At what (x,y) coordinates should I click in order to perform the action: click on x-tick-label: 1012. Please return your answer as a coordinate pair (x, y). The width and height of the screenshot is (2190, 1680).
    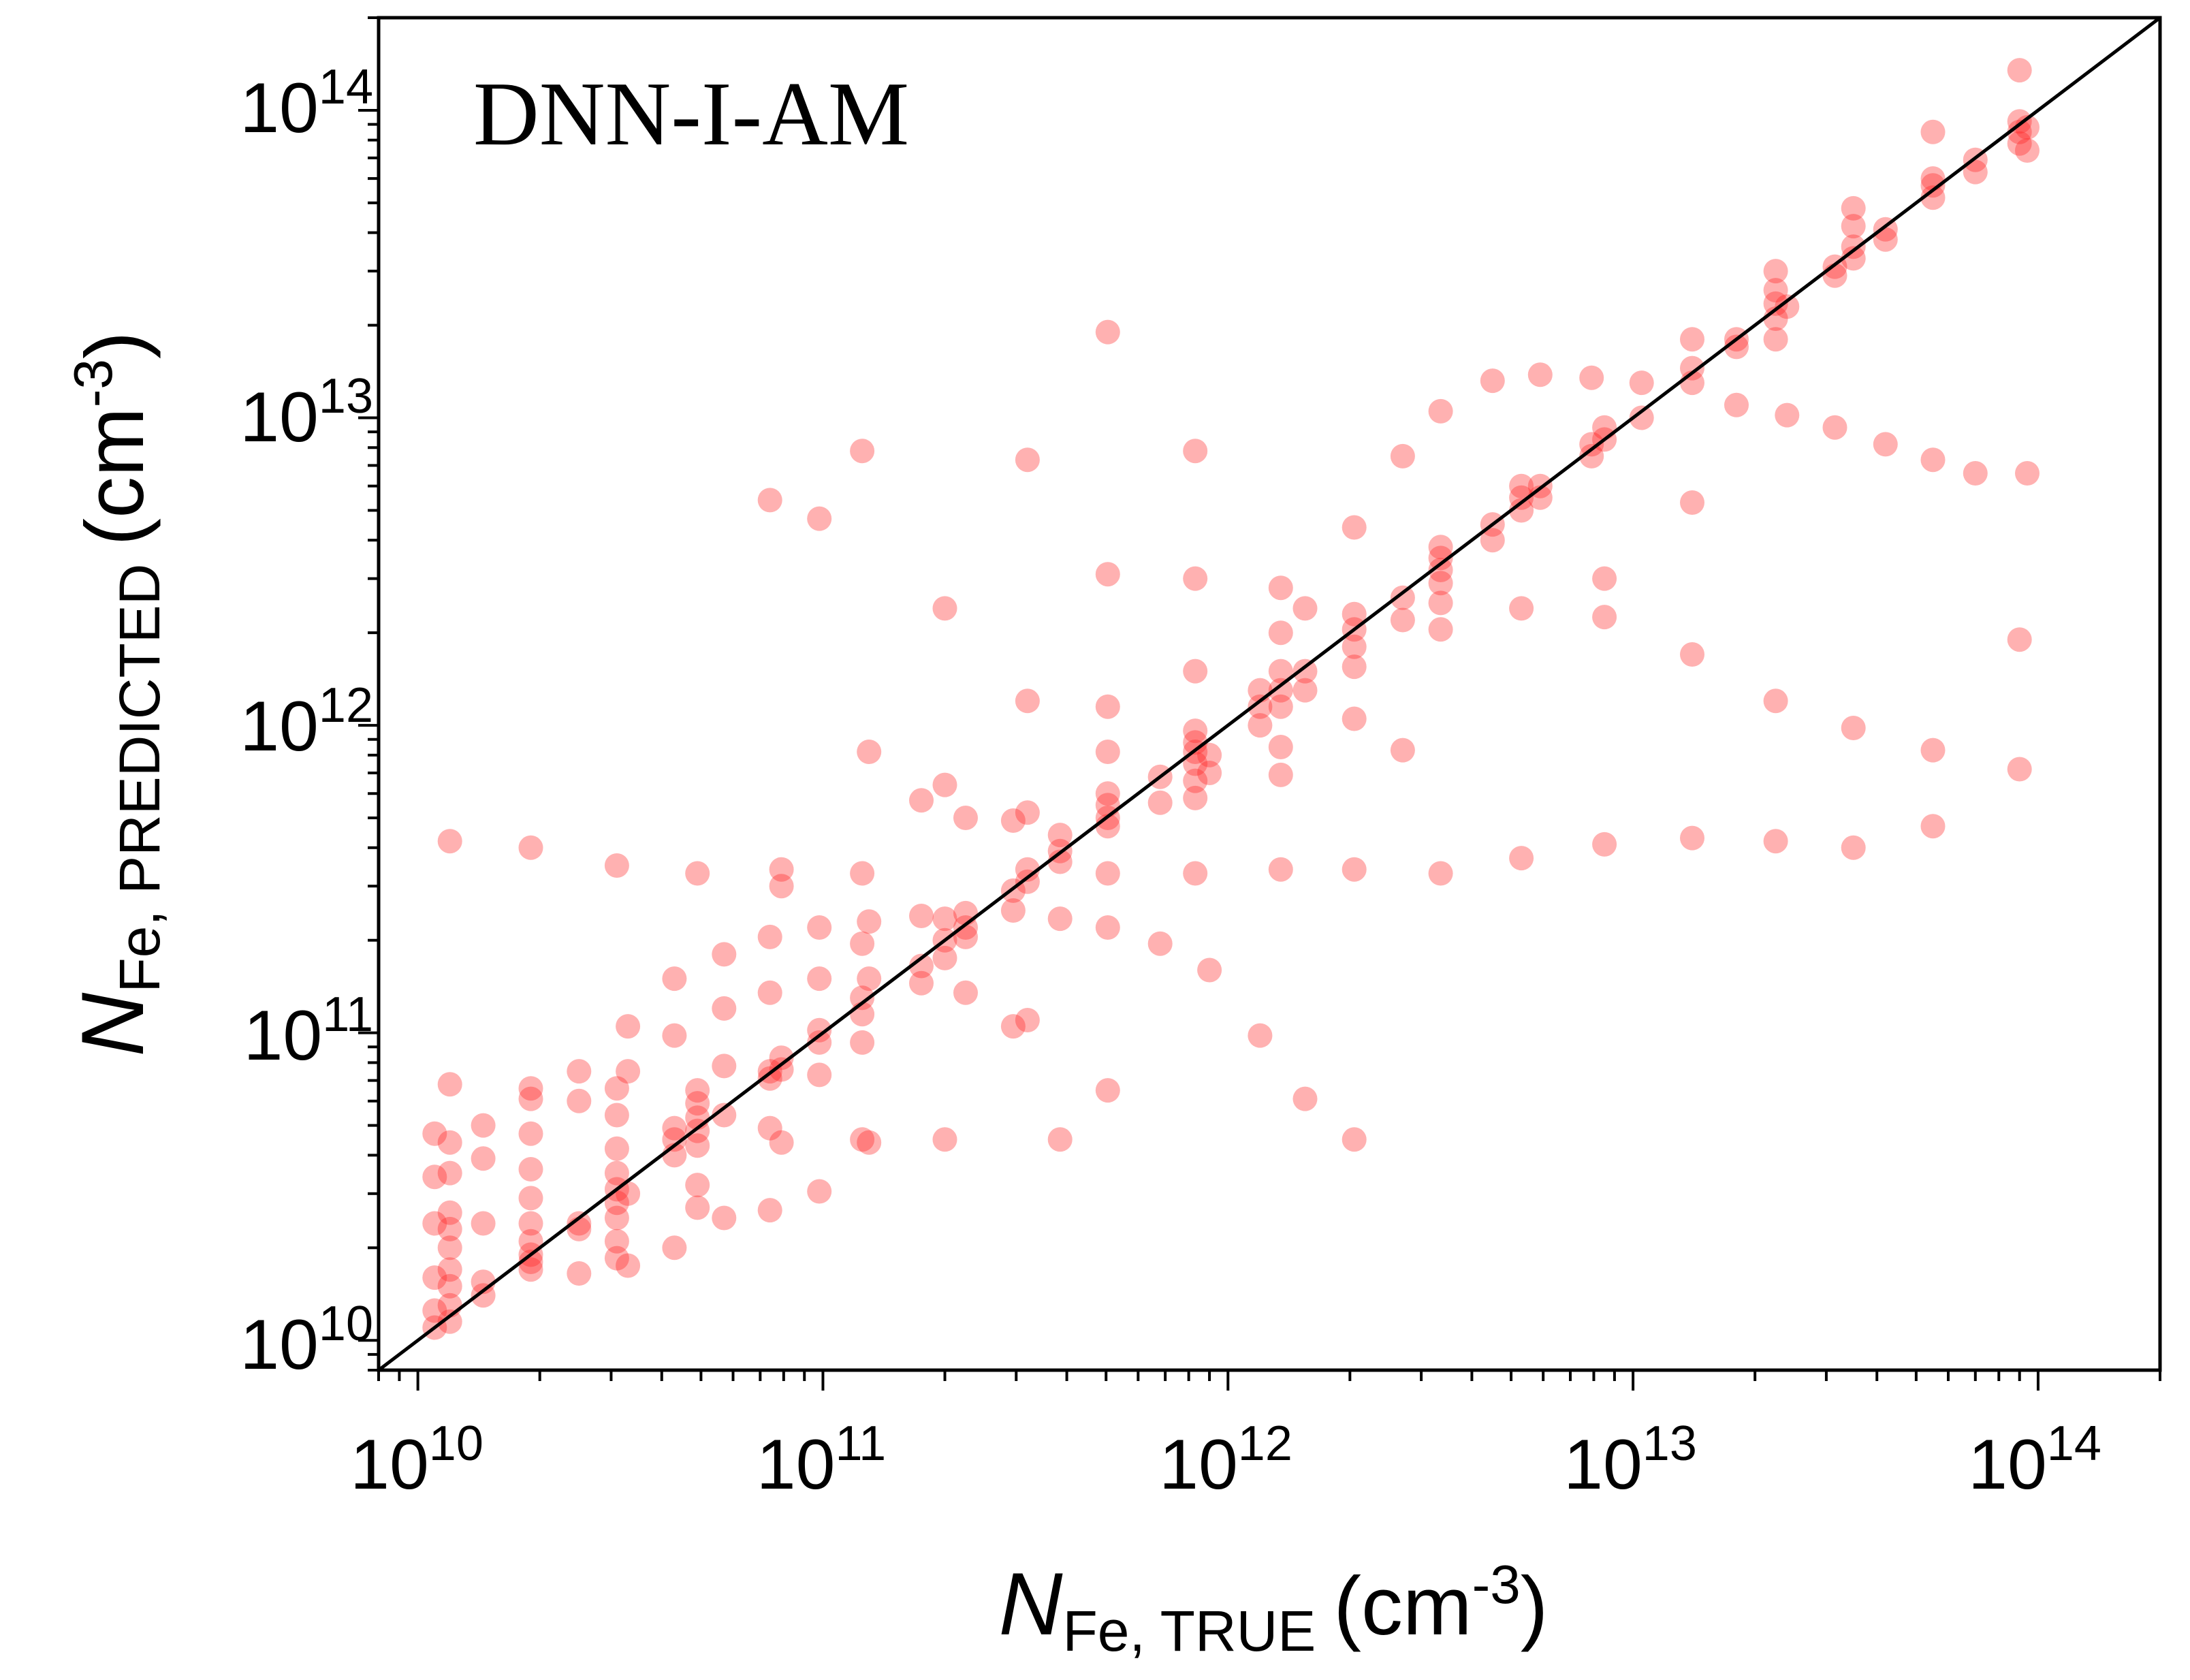
    Looking at the image, I should click on (1225, 1460).